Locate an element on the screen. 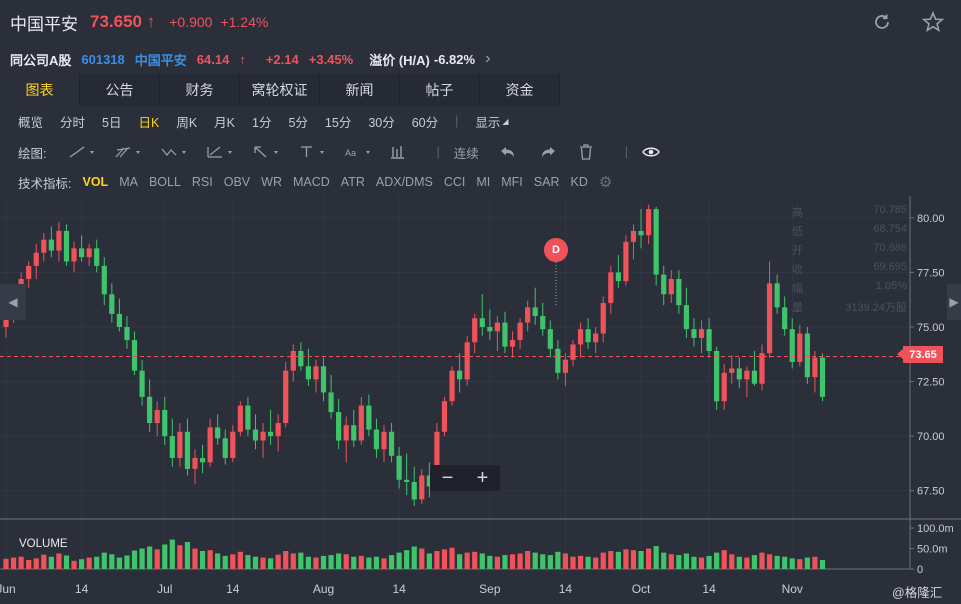  scroll-right-icon: ▶ is located at coordinates (954, 302).